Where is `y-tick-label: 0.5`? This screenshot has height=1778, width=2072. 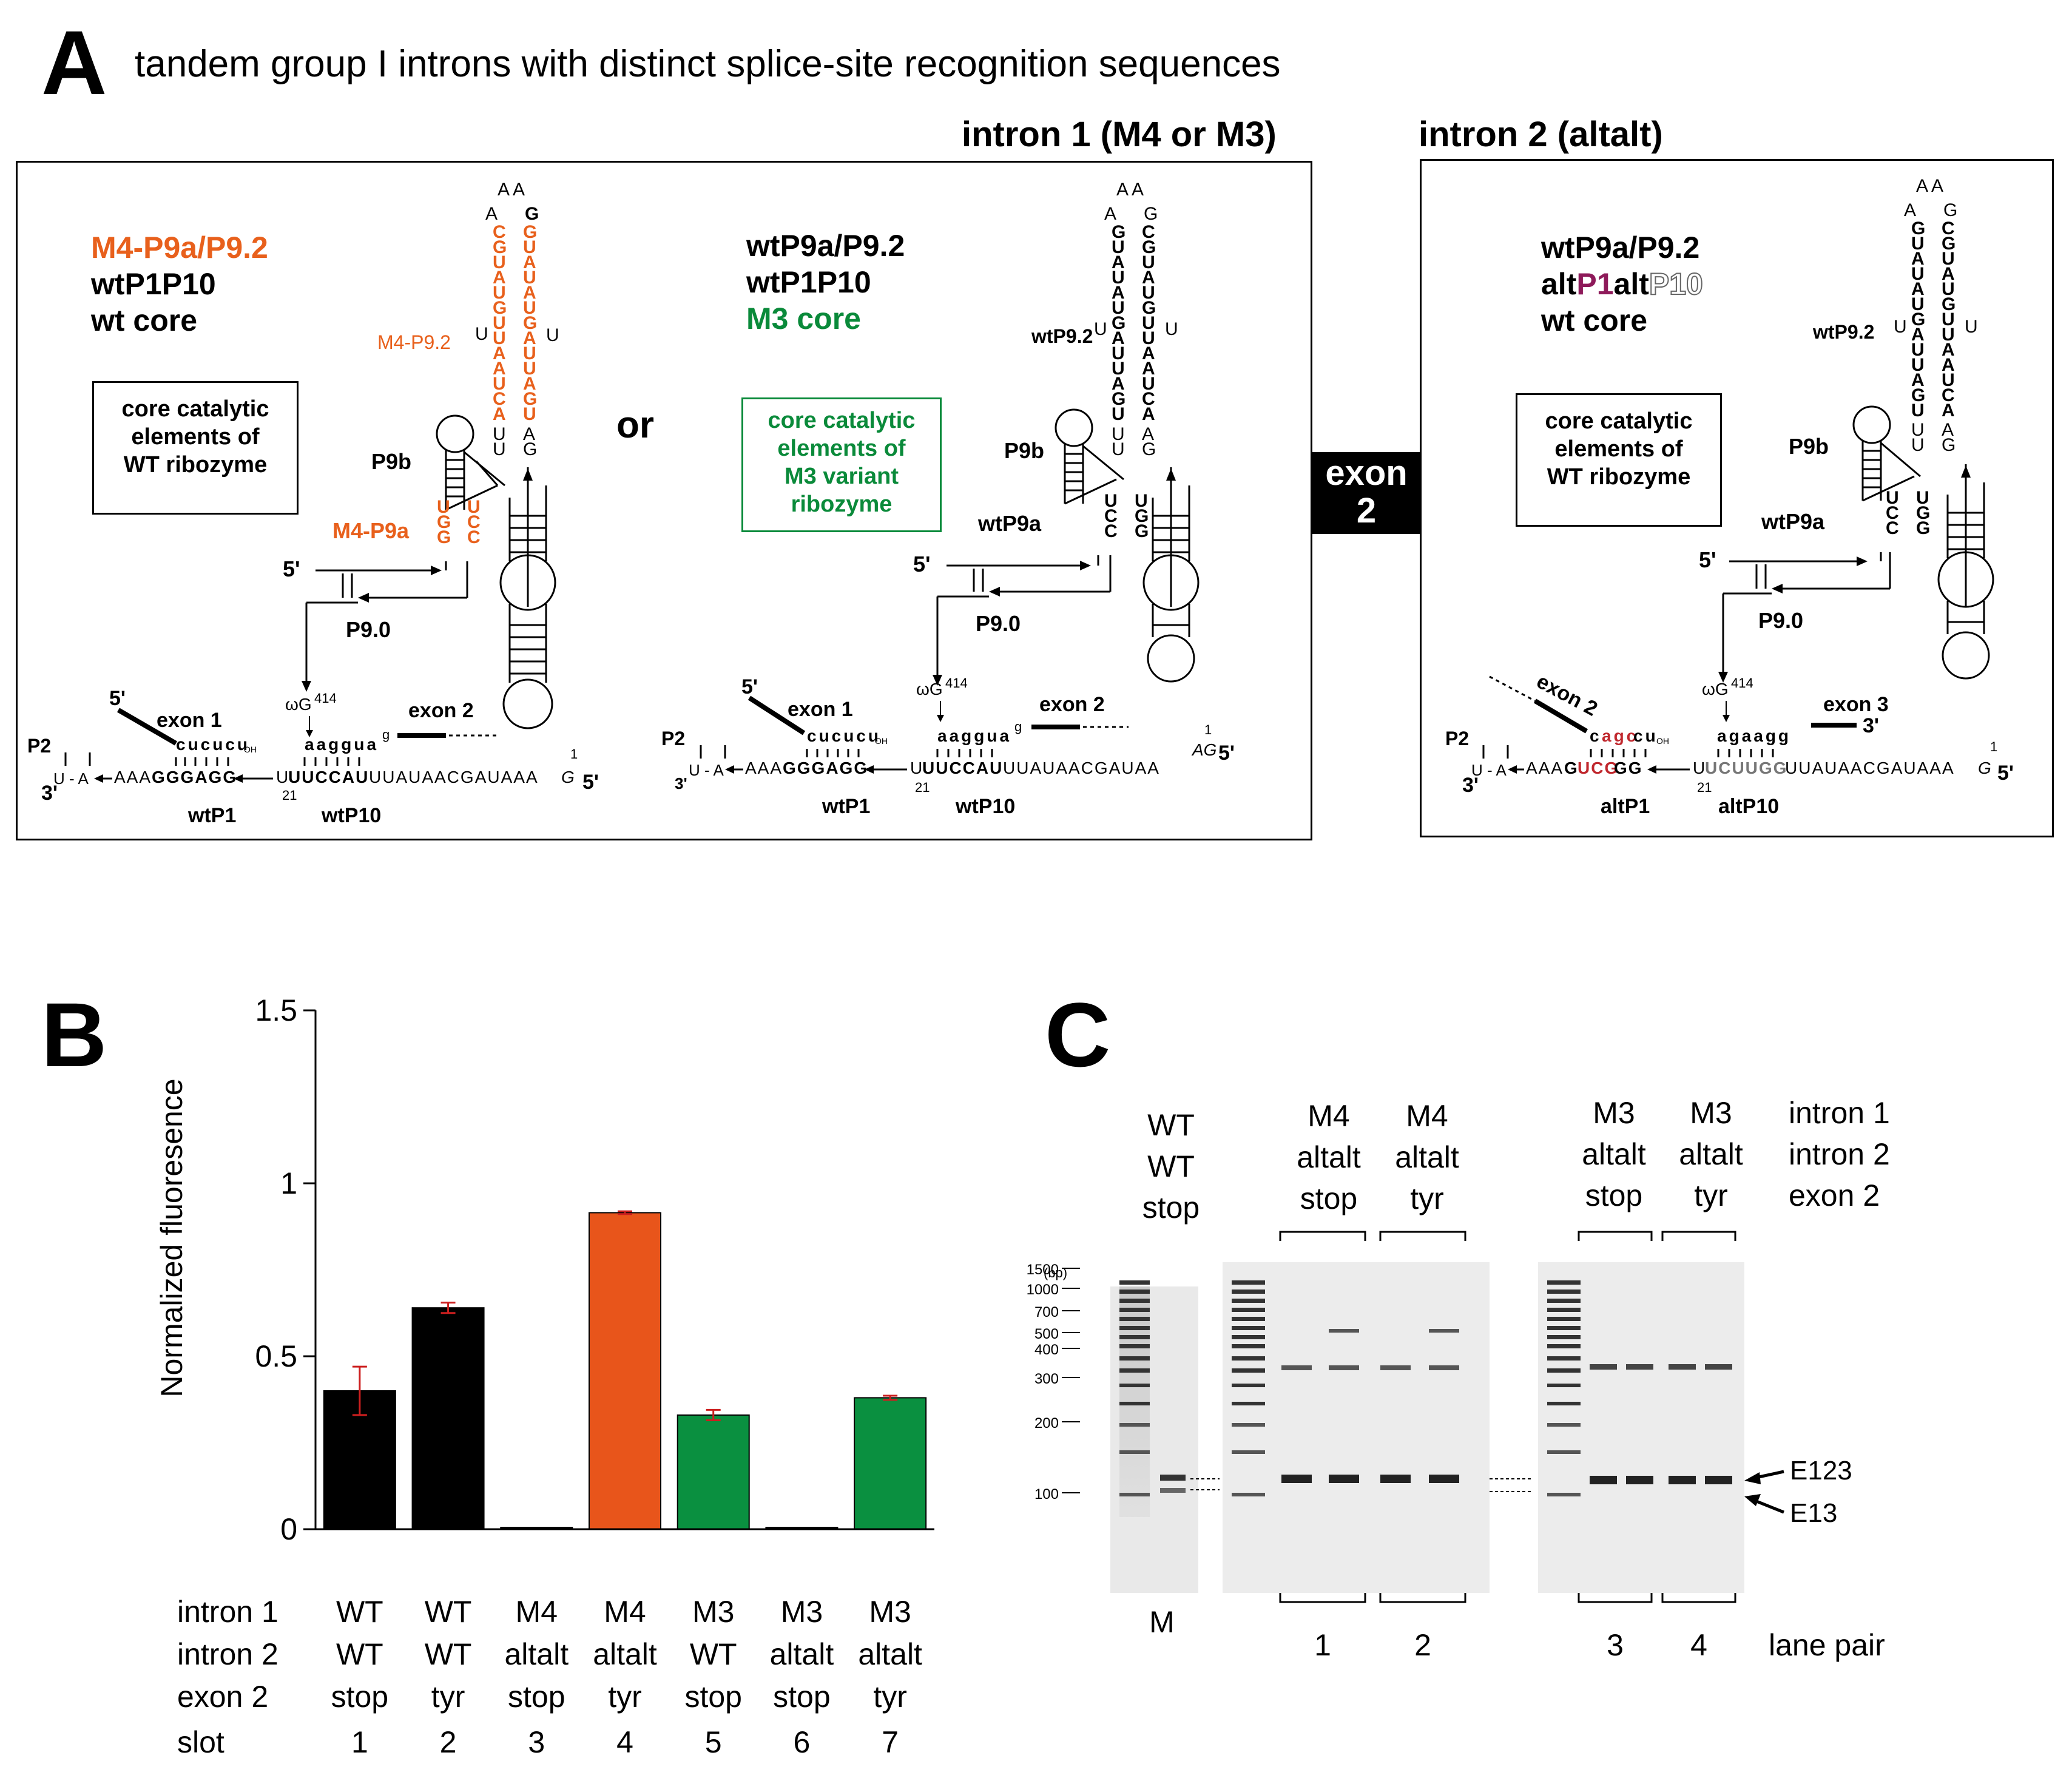 y-tick-label: 0.5 is located at coordinates (276, 1356).